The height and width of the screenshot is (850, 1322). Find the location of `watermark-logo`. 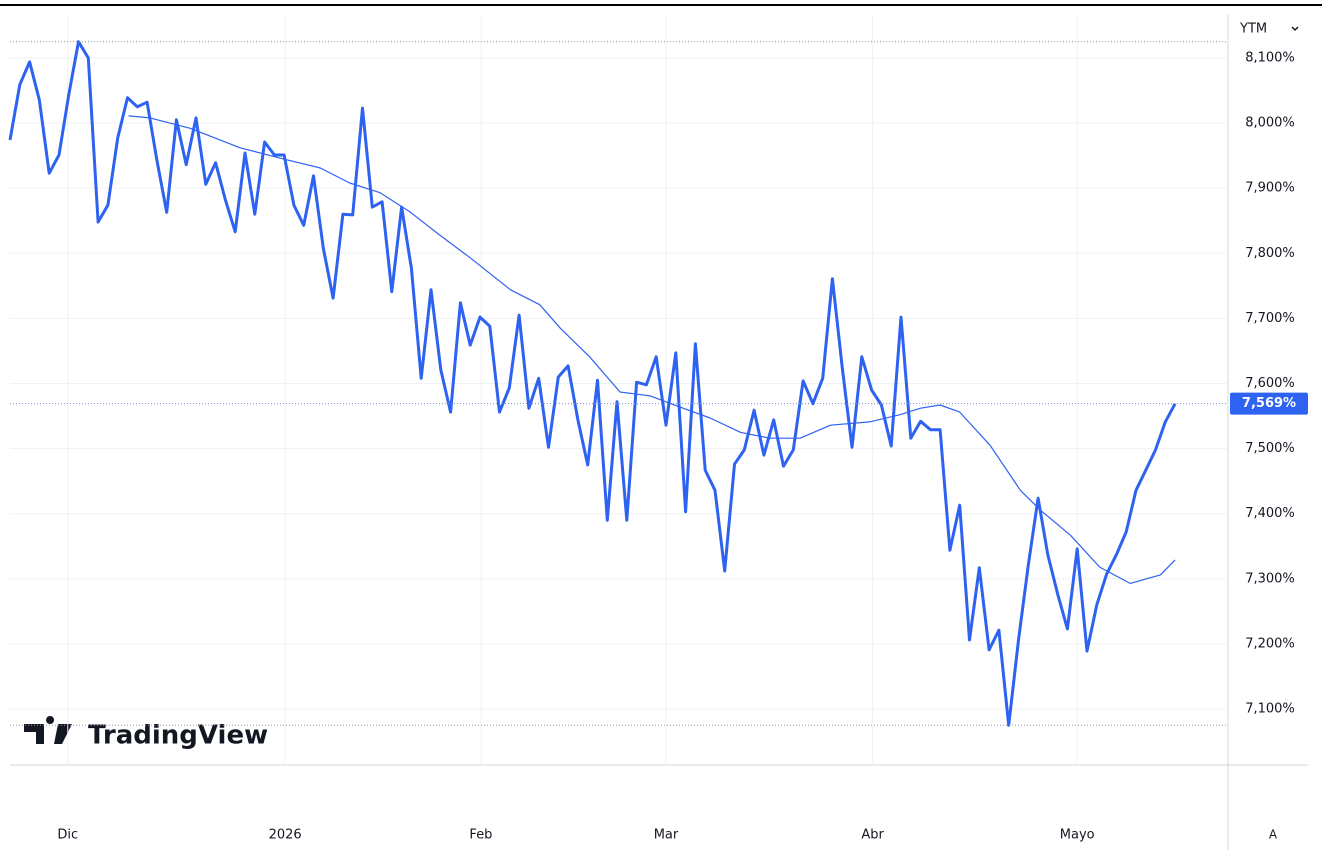

watermark-logo is located at coordinates (48, 730).